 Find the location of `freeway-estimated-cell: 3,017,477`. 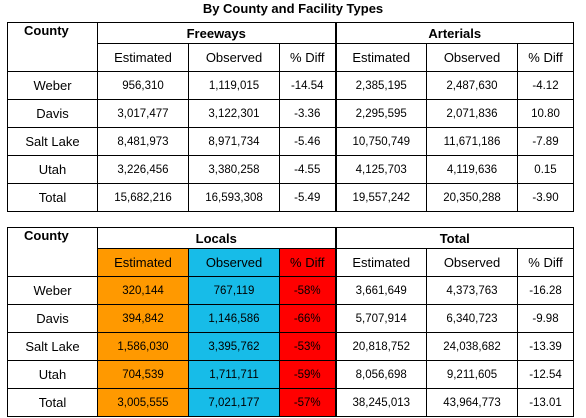

freeway-estimated-cell: 3,017,477 is located at coordinates (143, 113).